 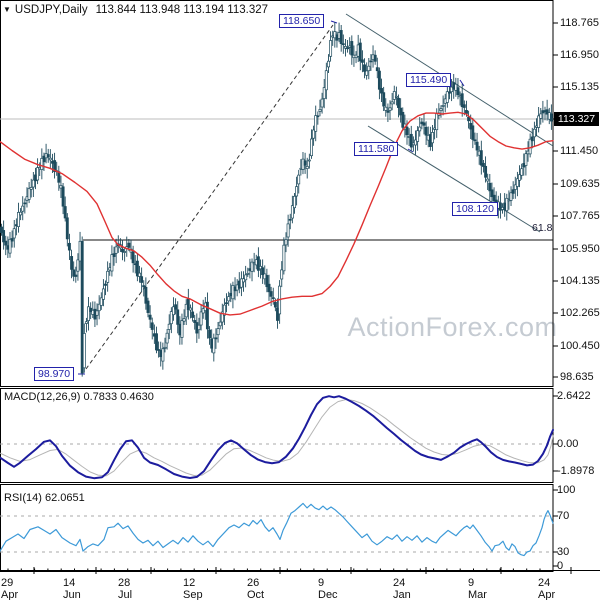 What do you see at coordinates (579, 151) in the screenshot?
I see `price-axis-label: 111.450` at bounding box center [579, 151].